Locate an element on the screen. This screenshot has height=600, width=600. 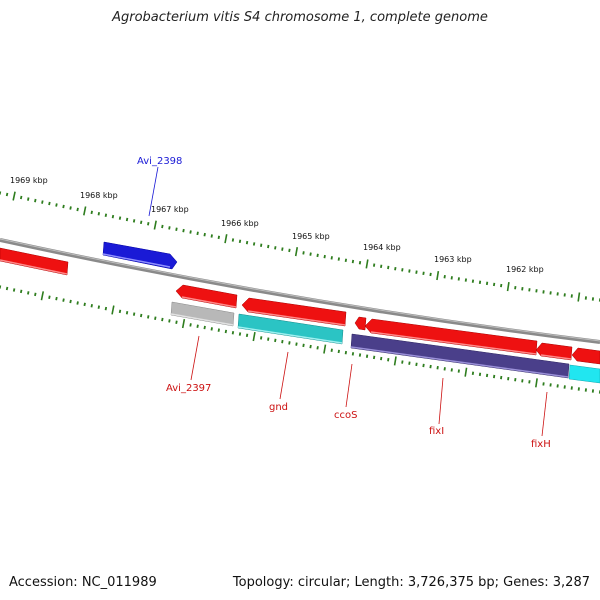
tick-label-1966: 1966 kbp is located at coordinates (240, 223).